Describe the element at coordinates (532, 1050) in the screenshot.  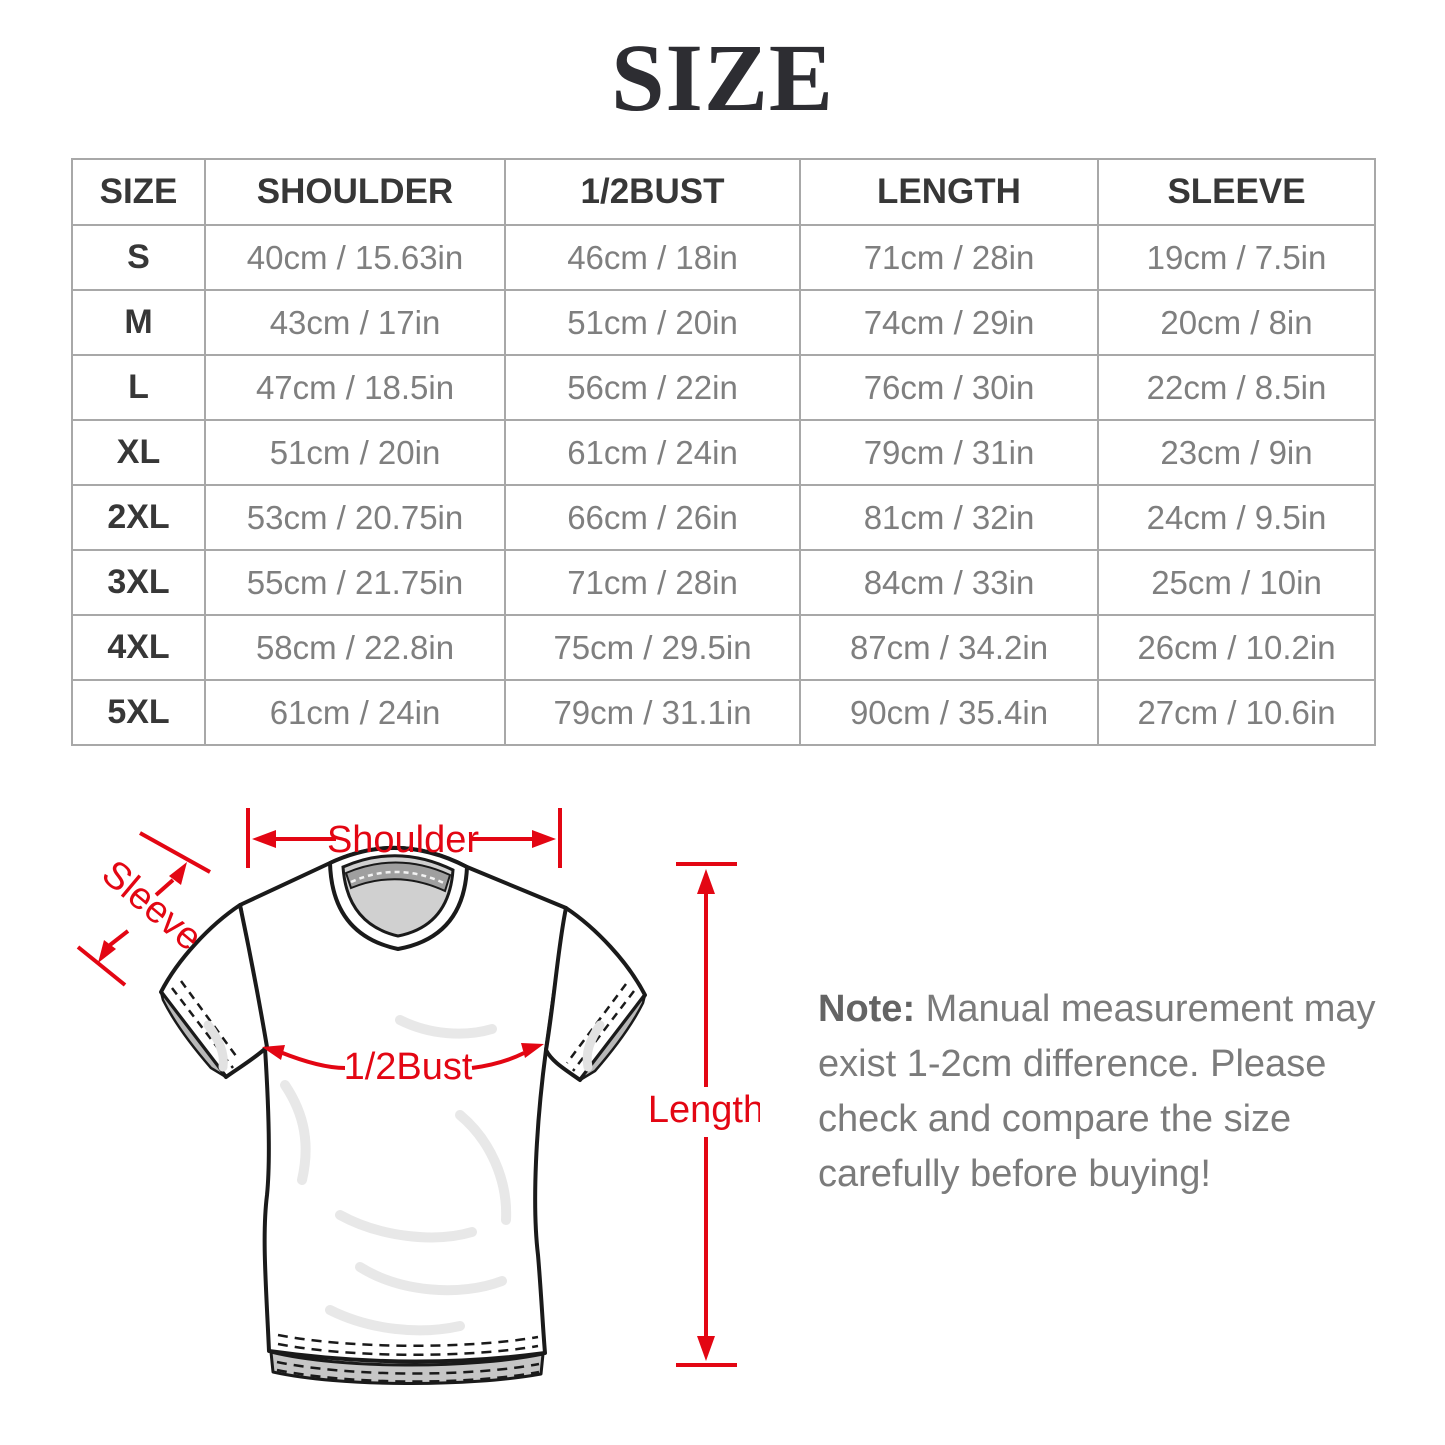
I see `half-bust-right-arrowhead` at that location.